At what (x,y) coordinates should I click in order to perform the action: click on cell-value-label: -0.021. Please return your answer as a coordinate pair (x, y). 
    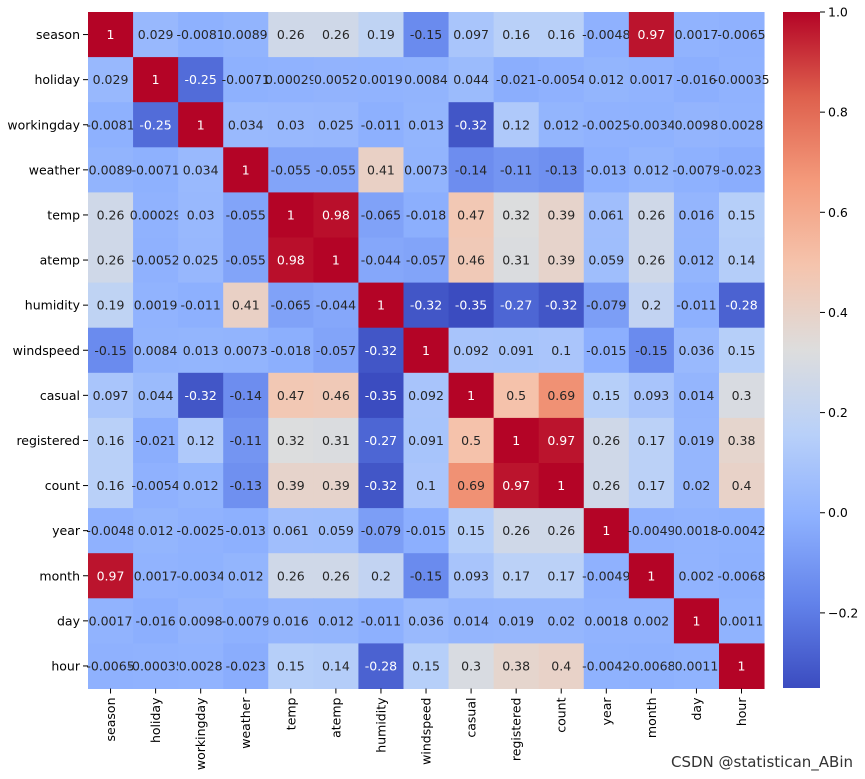
    Looking at the image, I should click on (516, 79).